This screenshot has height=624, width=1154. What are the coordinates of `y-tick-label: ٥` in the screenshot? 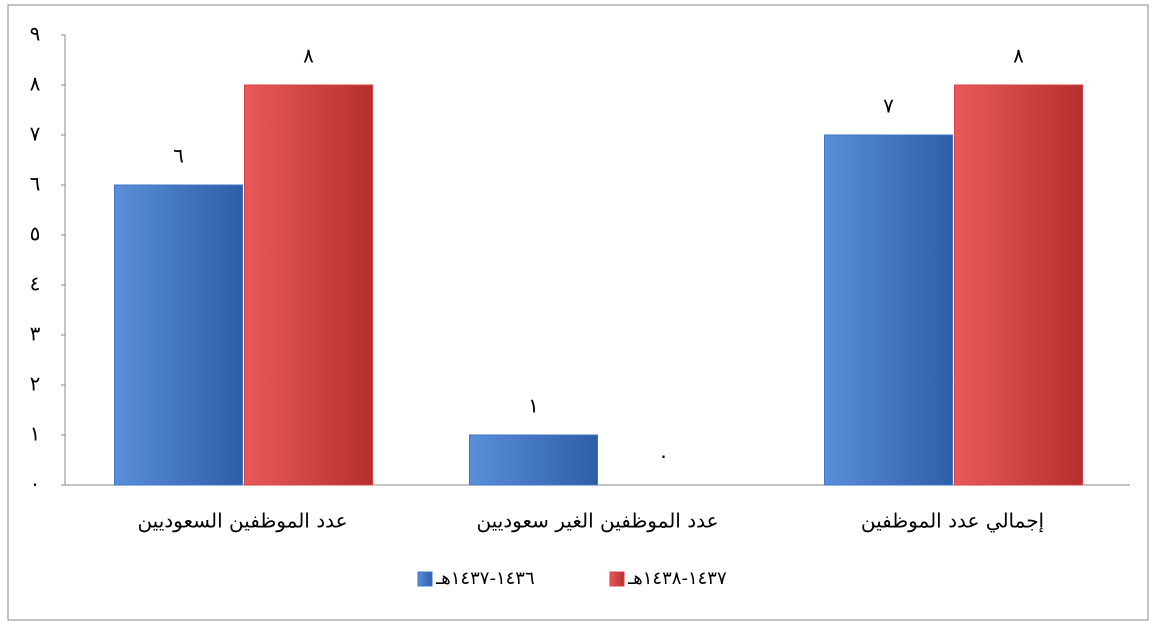 It's located at (35, 234).